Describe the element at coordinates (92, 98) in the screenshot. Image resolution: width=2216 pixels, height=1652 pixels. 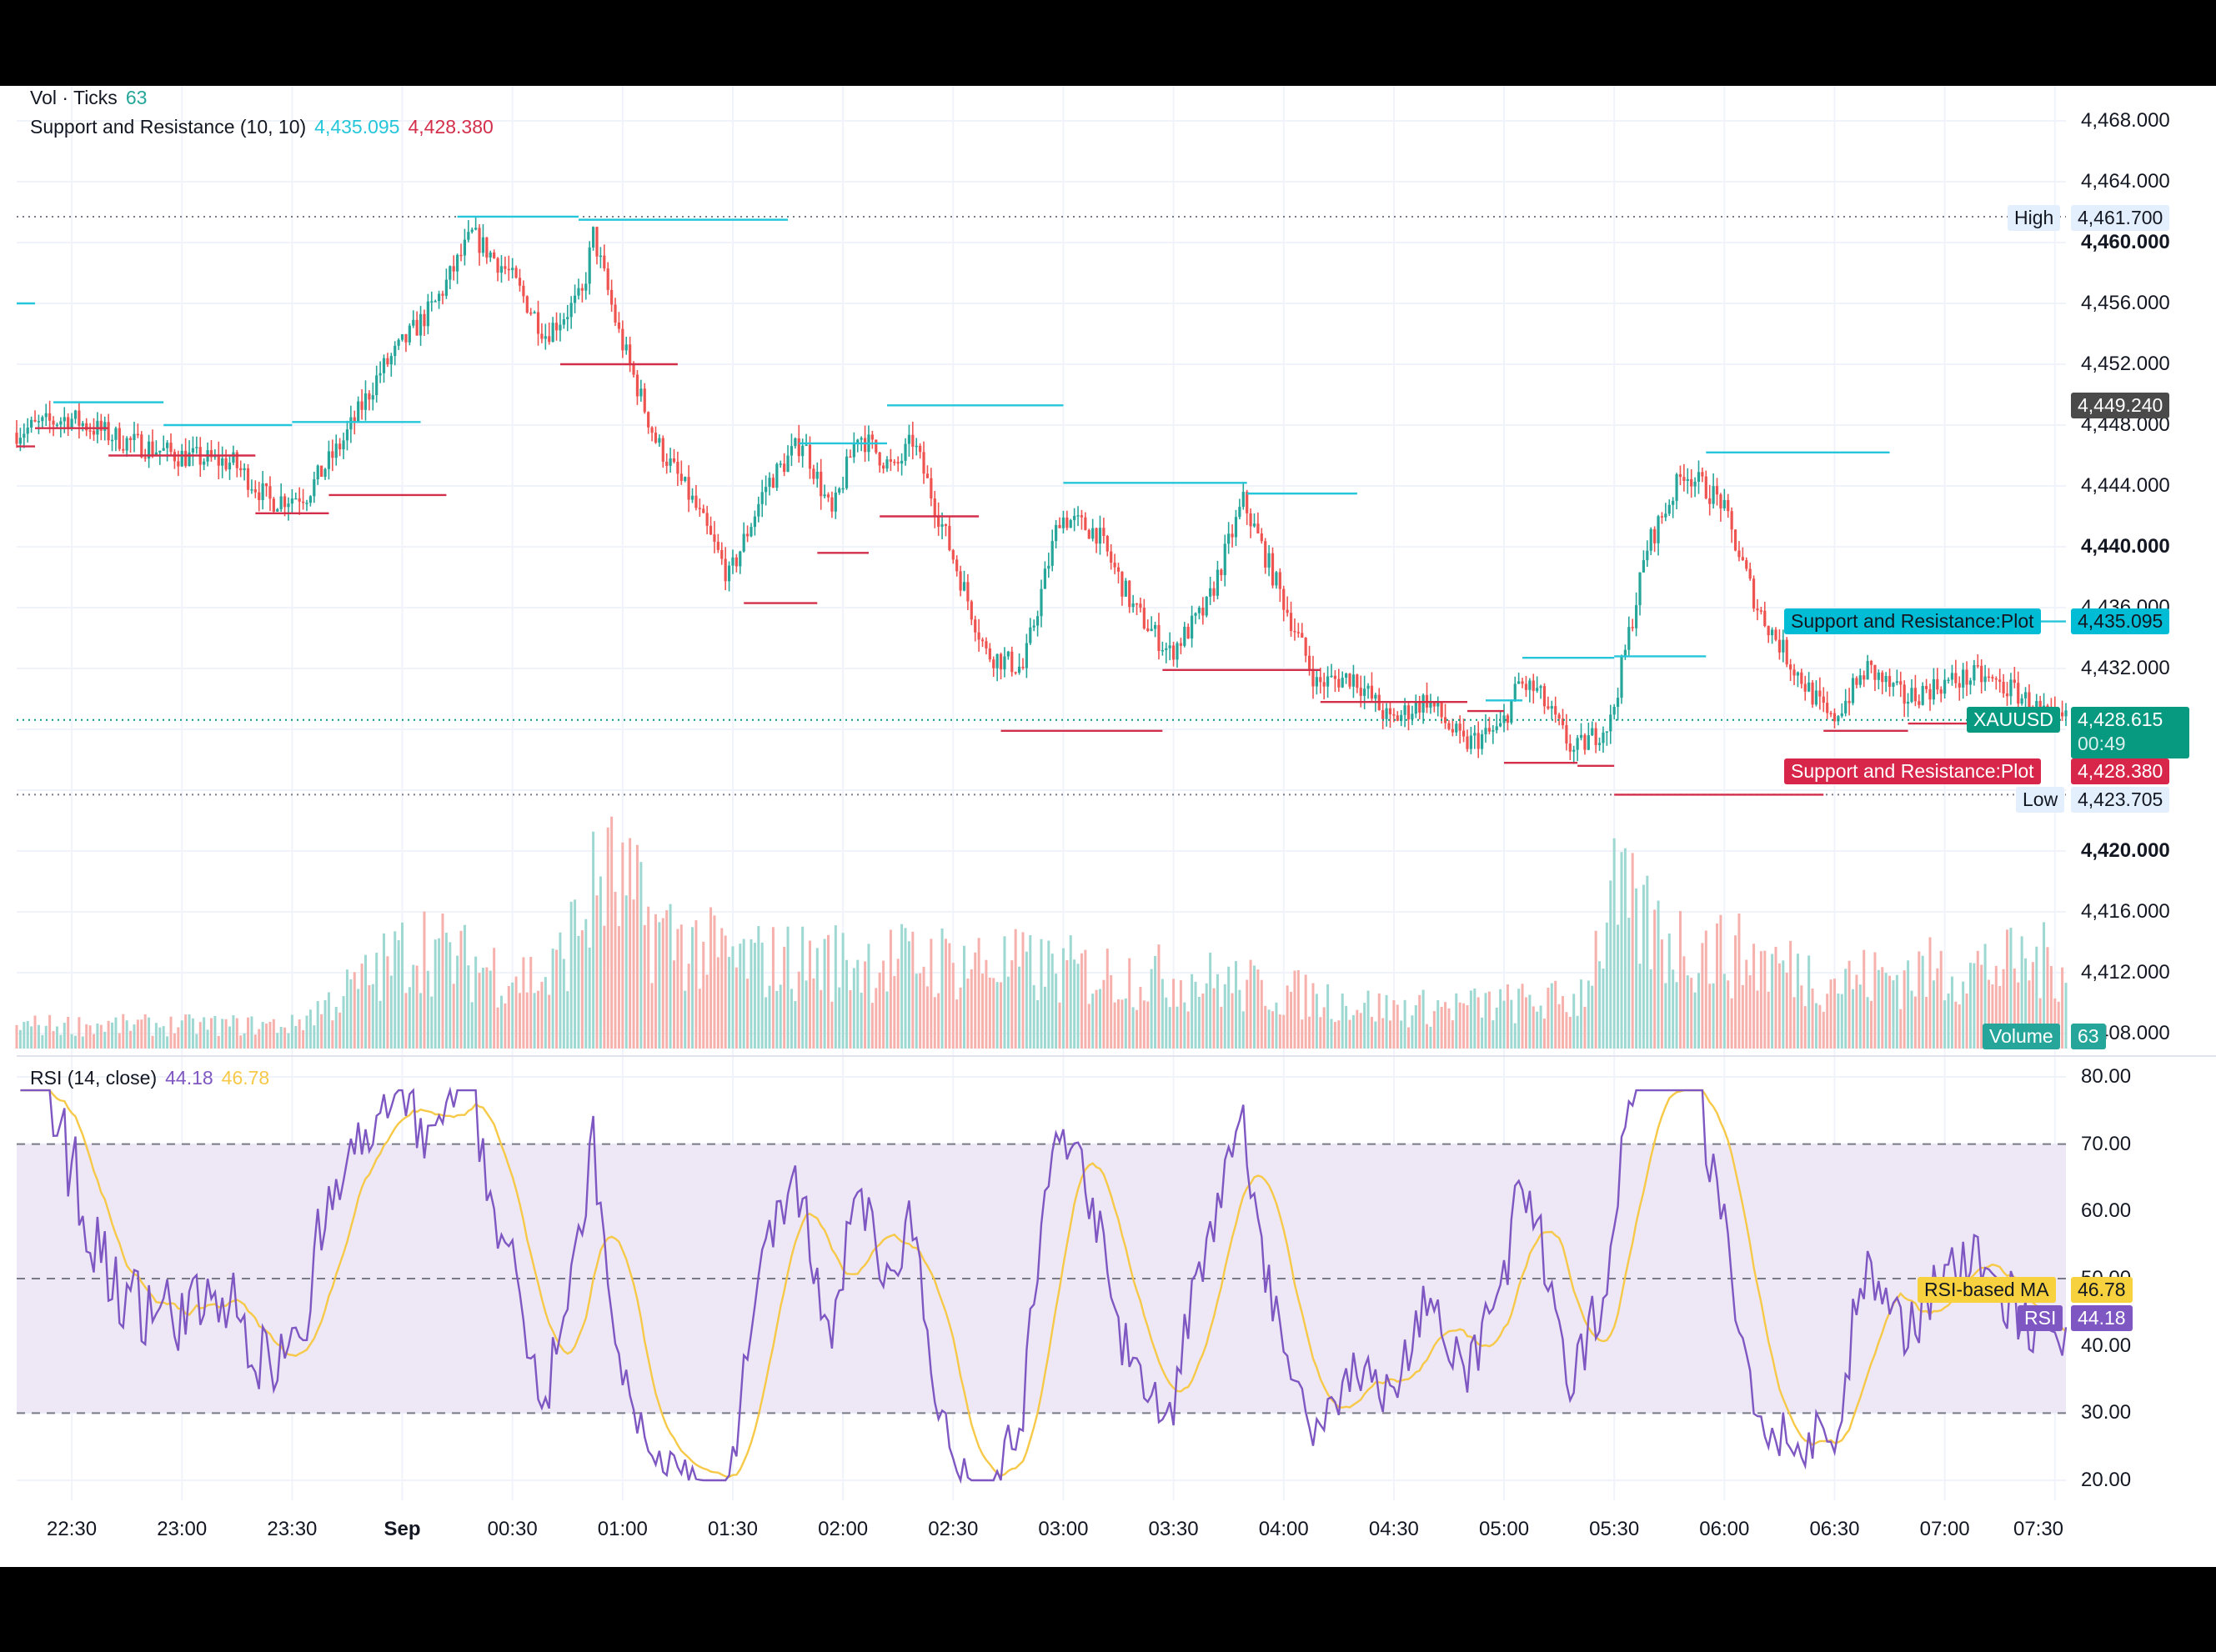
I see `legend-volume: Vol · Ticks 63` at that location.